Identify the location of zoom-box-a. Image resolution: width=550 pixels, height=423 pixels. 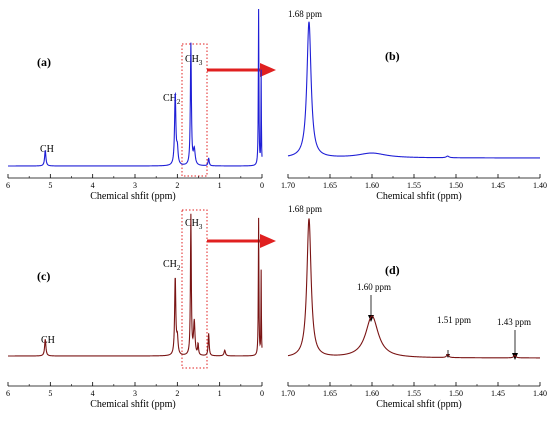
(194, 110).